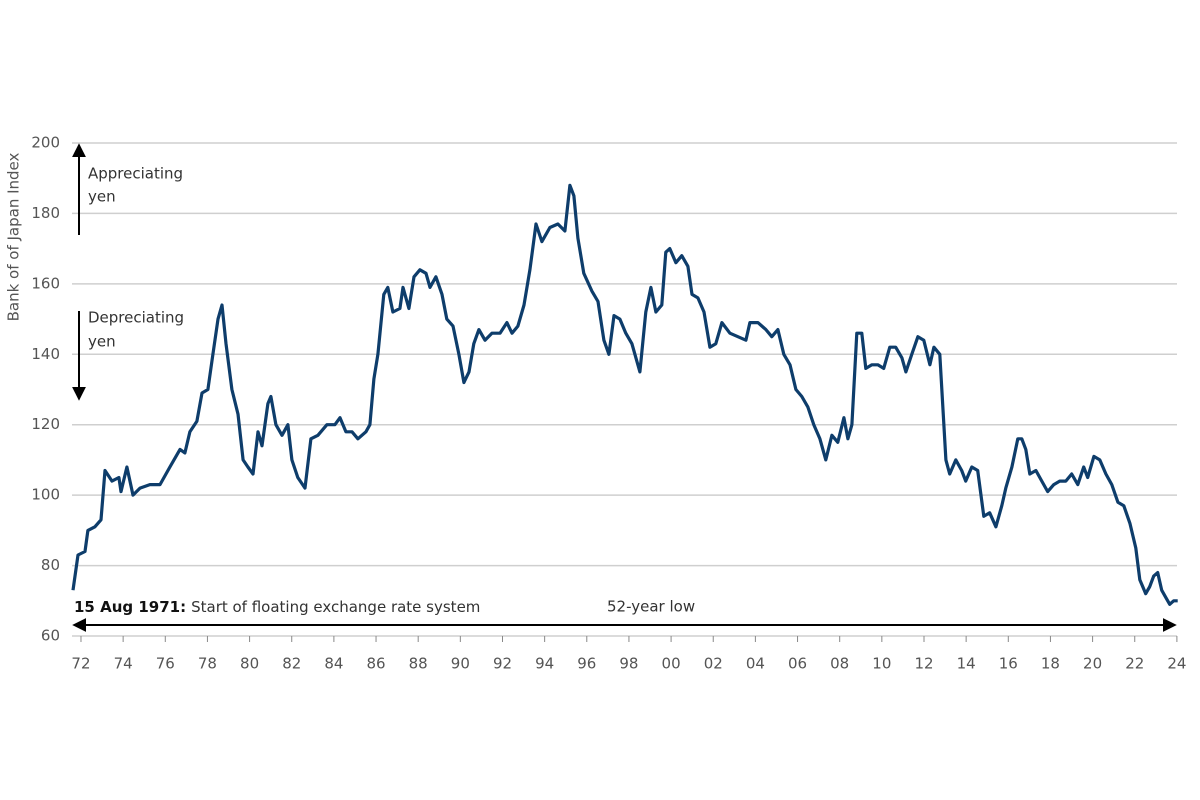 The height and width of the screenshot is (800, 1200). What do you see at coordinates (502, 664) in the screenshot?
I see `x-tick-label: 92` at bounding box center [502, 664].